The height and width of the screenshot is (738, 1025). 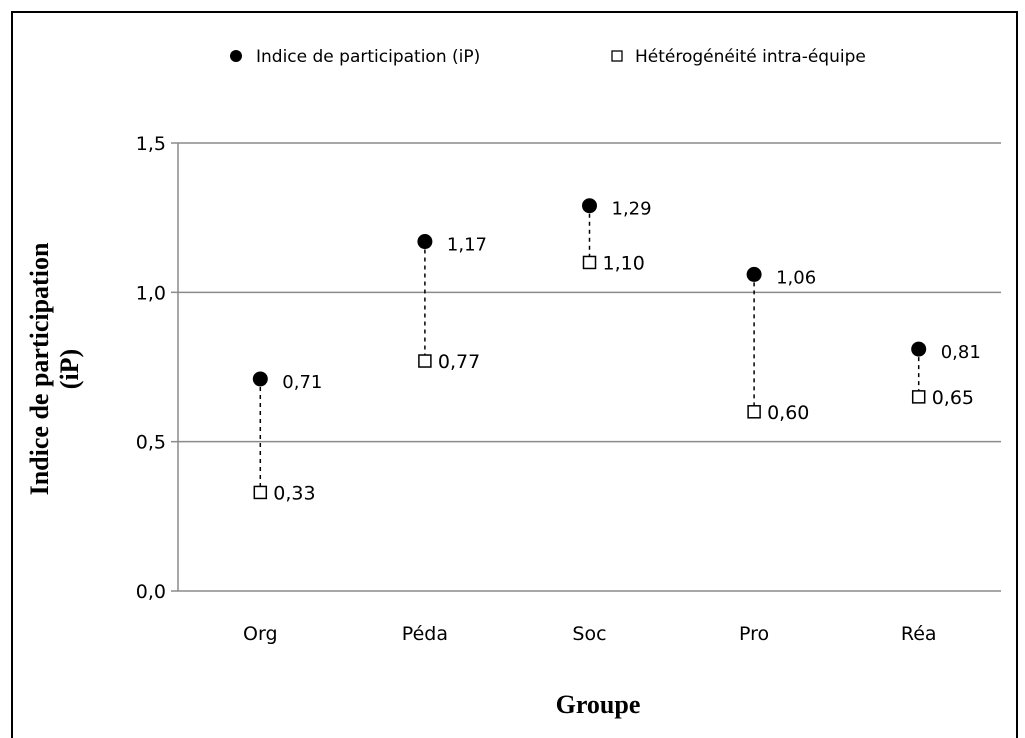 I want to click on data-label-series-2: 0,60, so click(x=788, y=413).